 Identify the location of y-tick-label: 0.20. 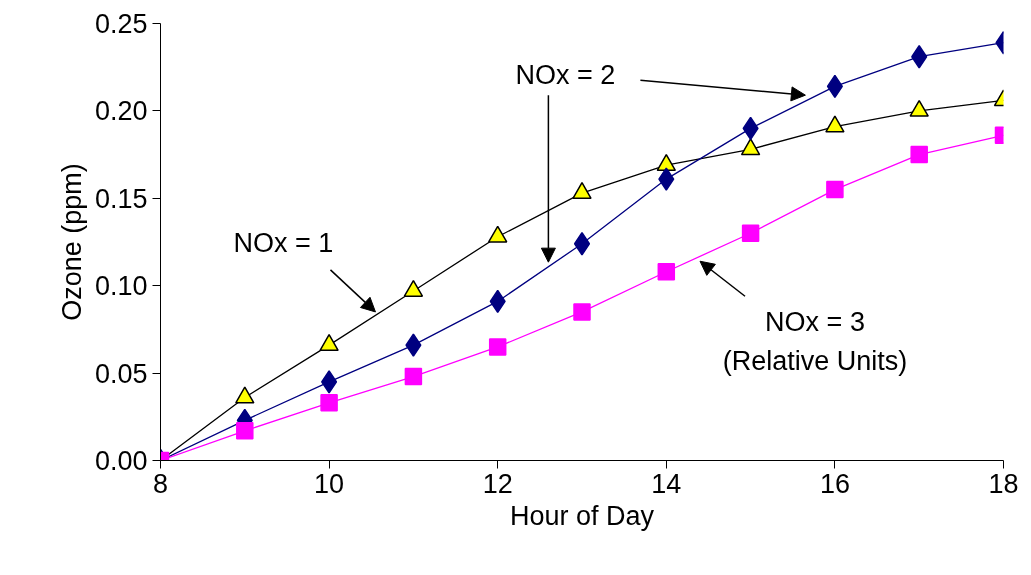
(121, 111).